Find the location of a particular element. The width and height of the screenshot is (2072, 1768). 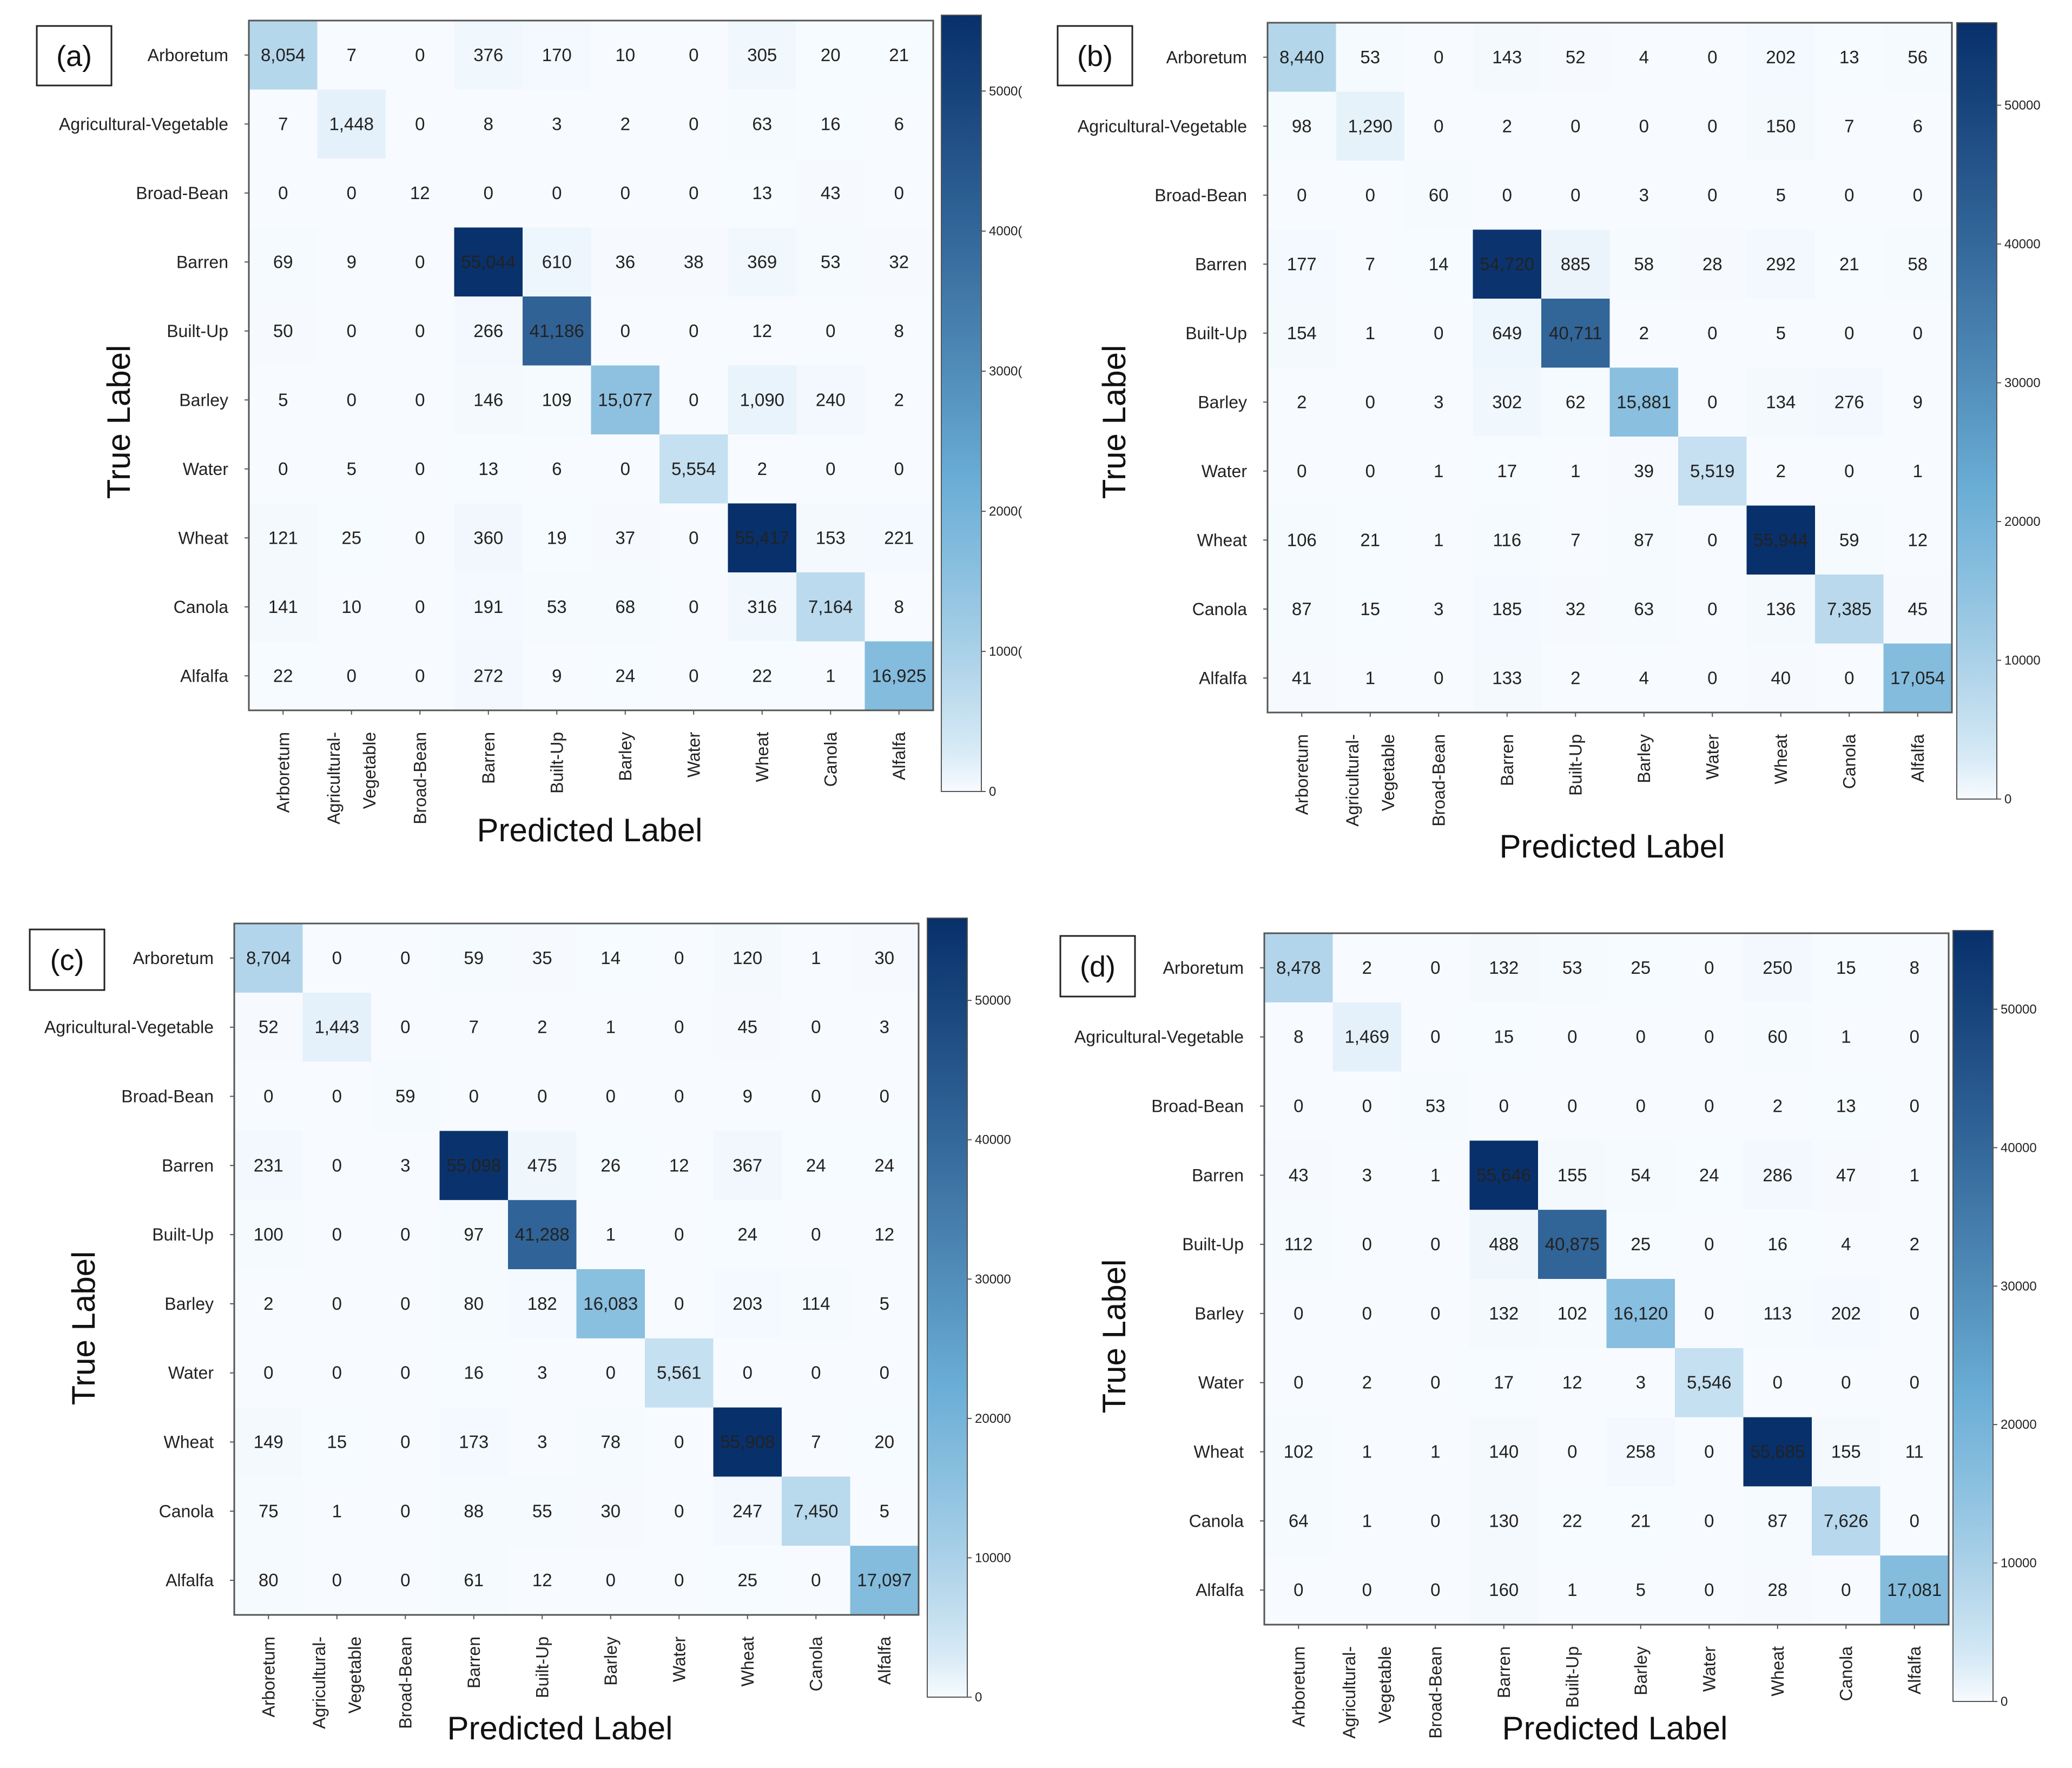

cell-value-label: 13 is located at coordinates (488, 469).